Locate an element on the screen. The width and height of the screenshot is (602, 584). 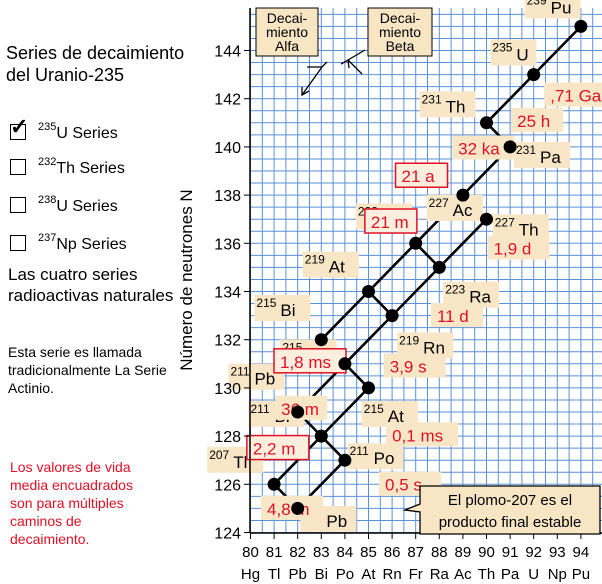
mass-number: 235 is located at coordinates (47, 127).